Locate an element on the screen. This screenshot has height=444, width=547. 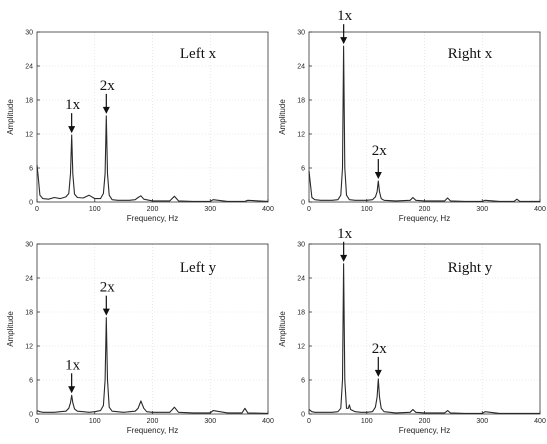
panel-title: Left x is located at coordinates (198, 54).